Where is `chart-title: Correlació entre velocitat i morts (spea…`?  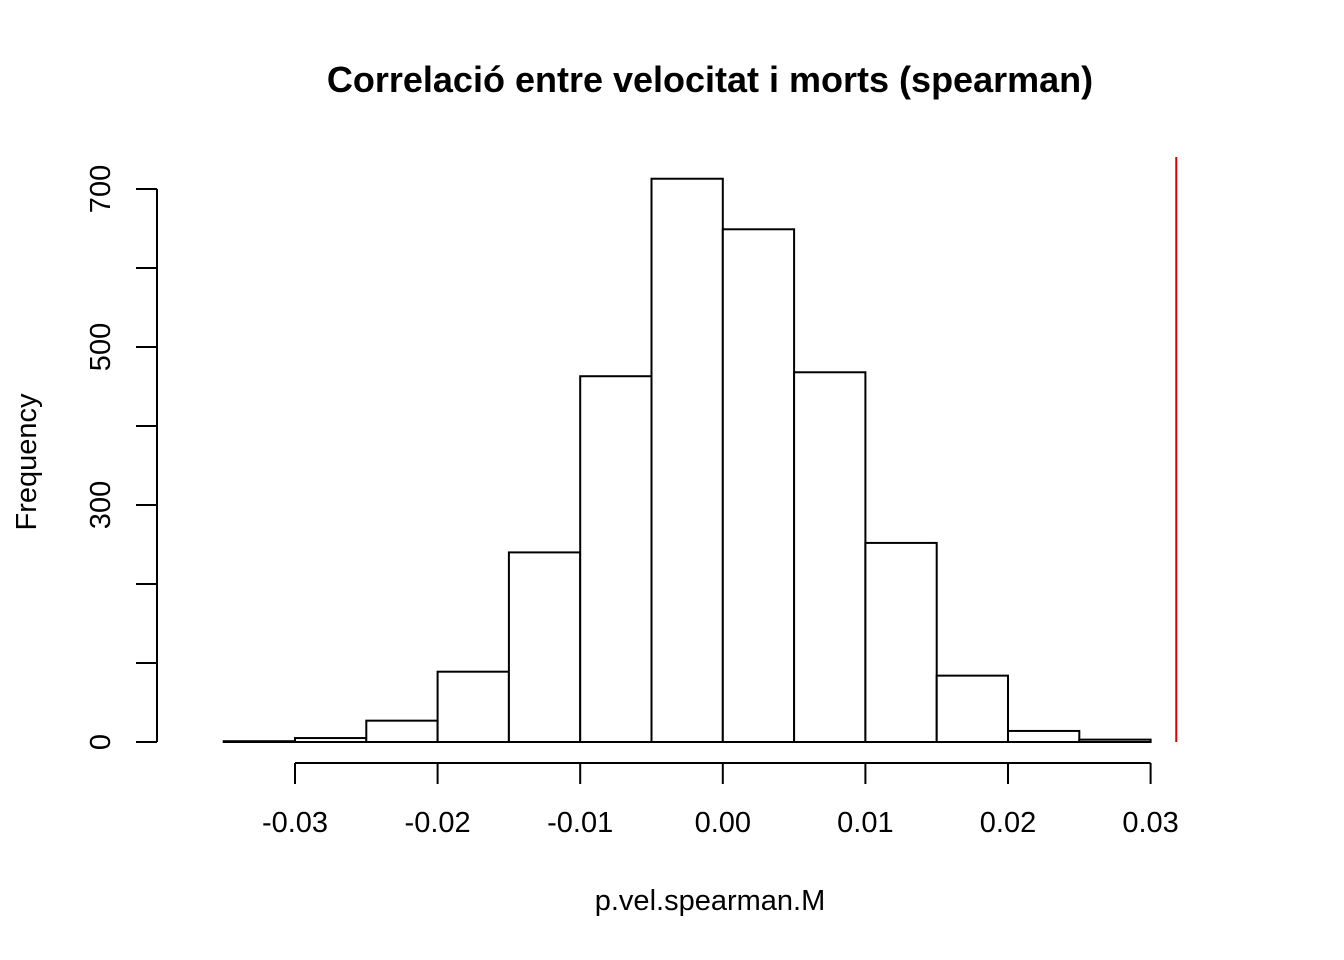 chart-title: Correlació entre velocitat i morts (spea… is located at coordinates (710, 79).